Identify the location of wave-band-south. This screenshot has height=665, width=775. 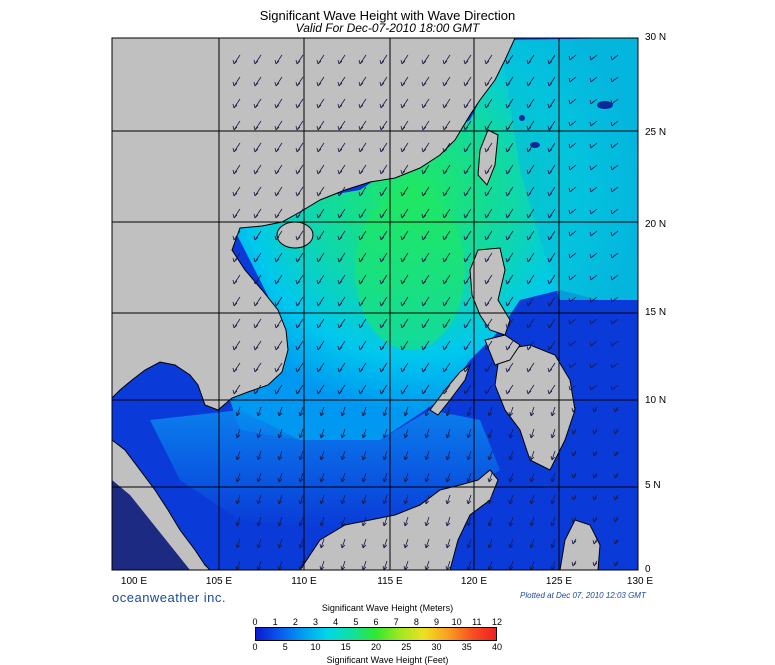
(325, 470).